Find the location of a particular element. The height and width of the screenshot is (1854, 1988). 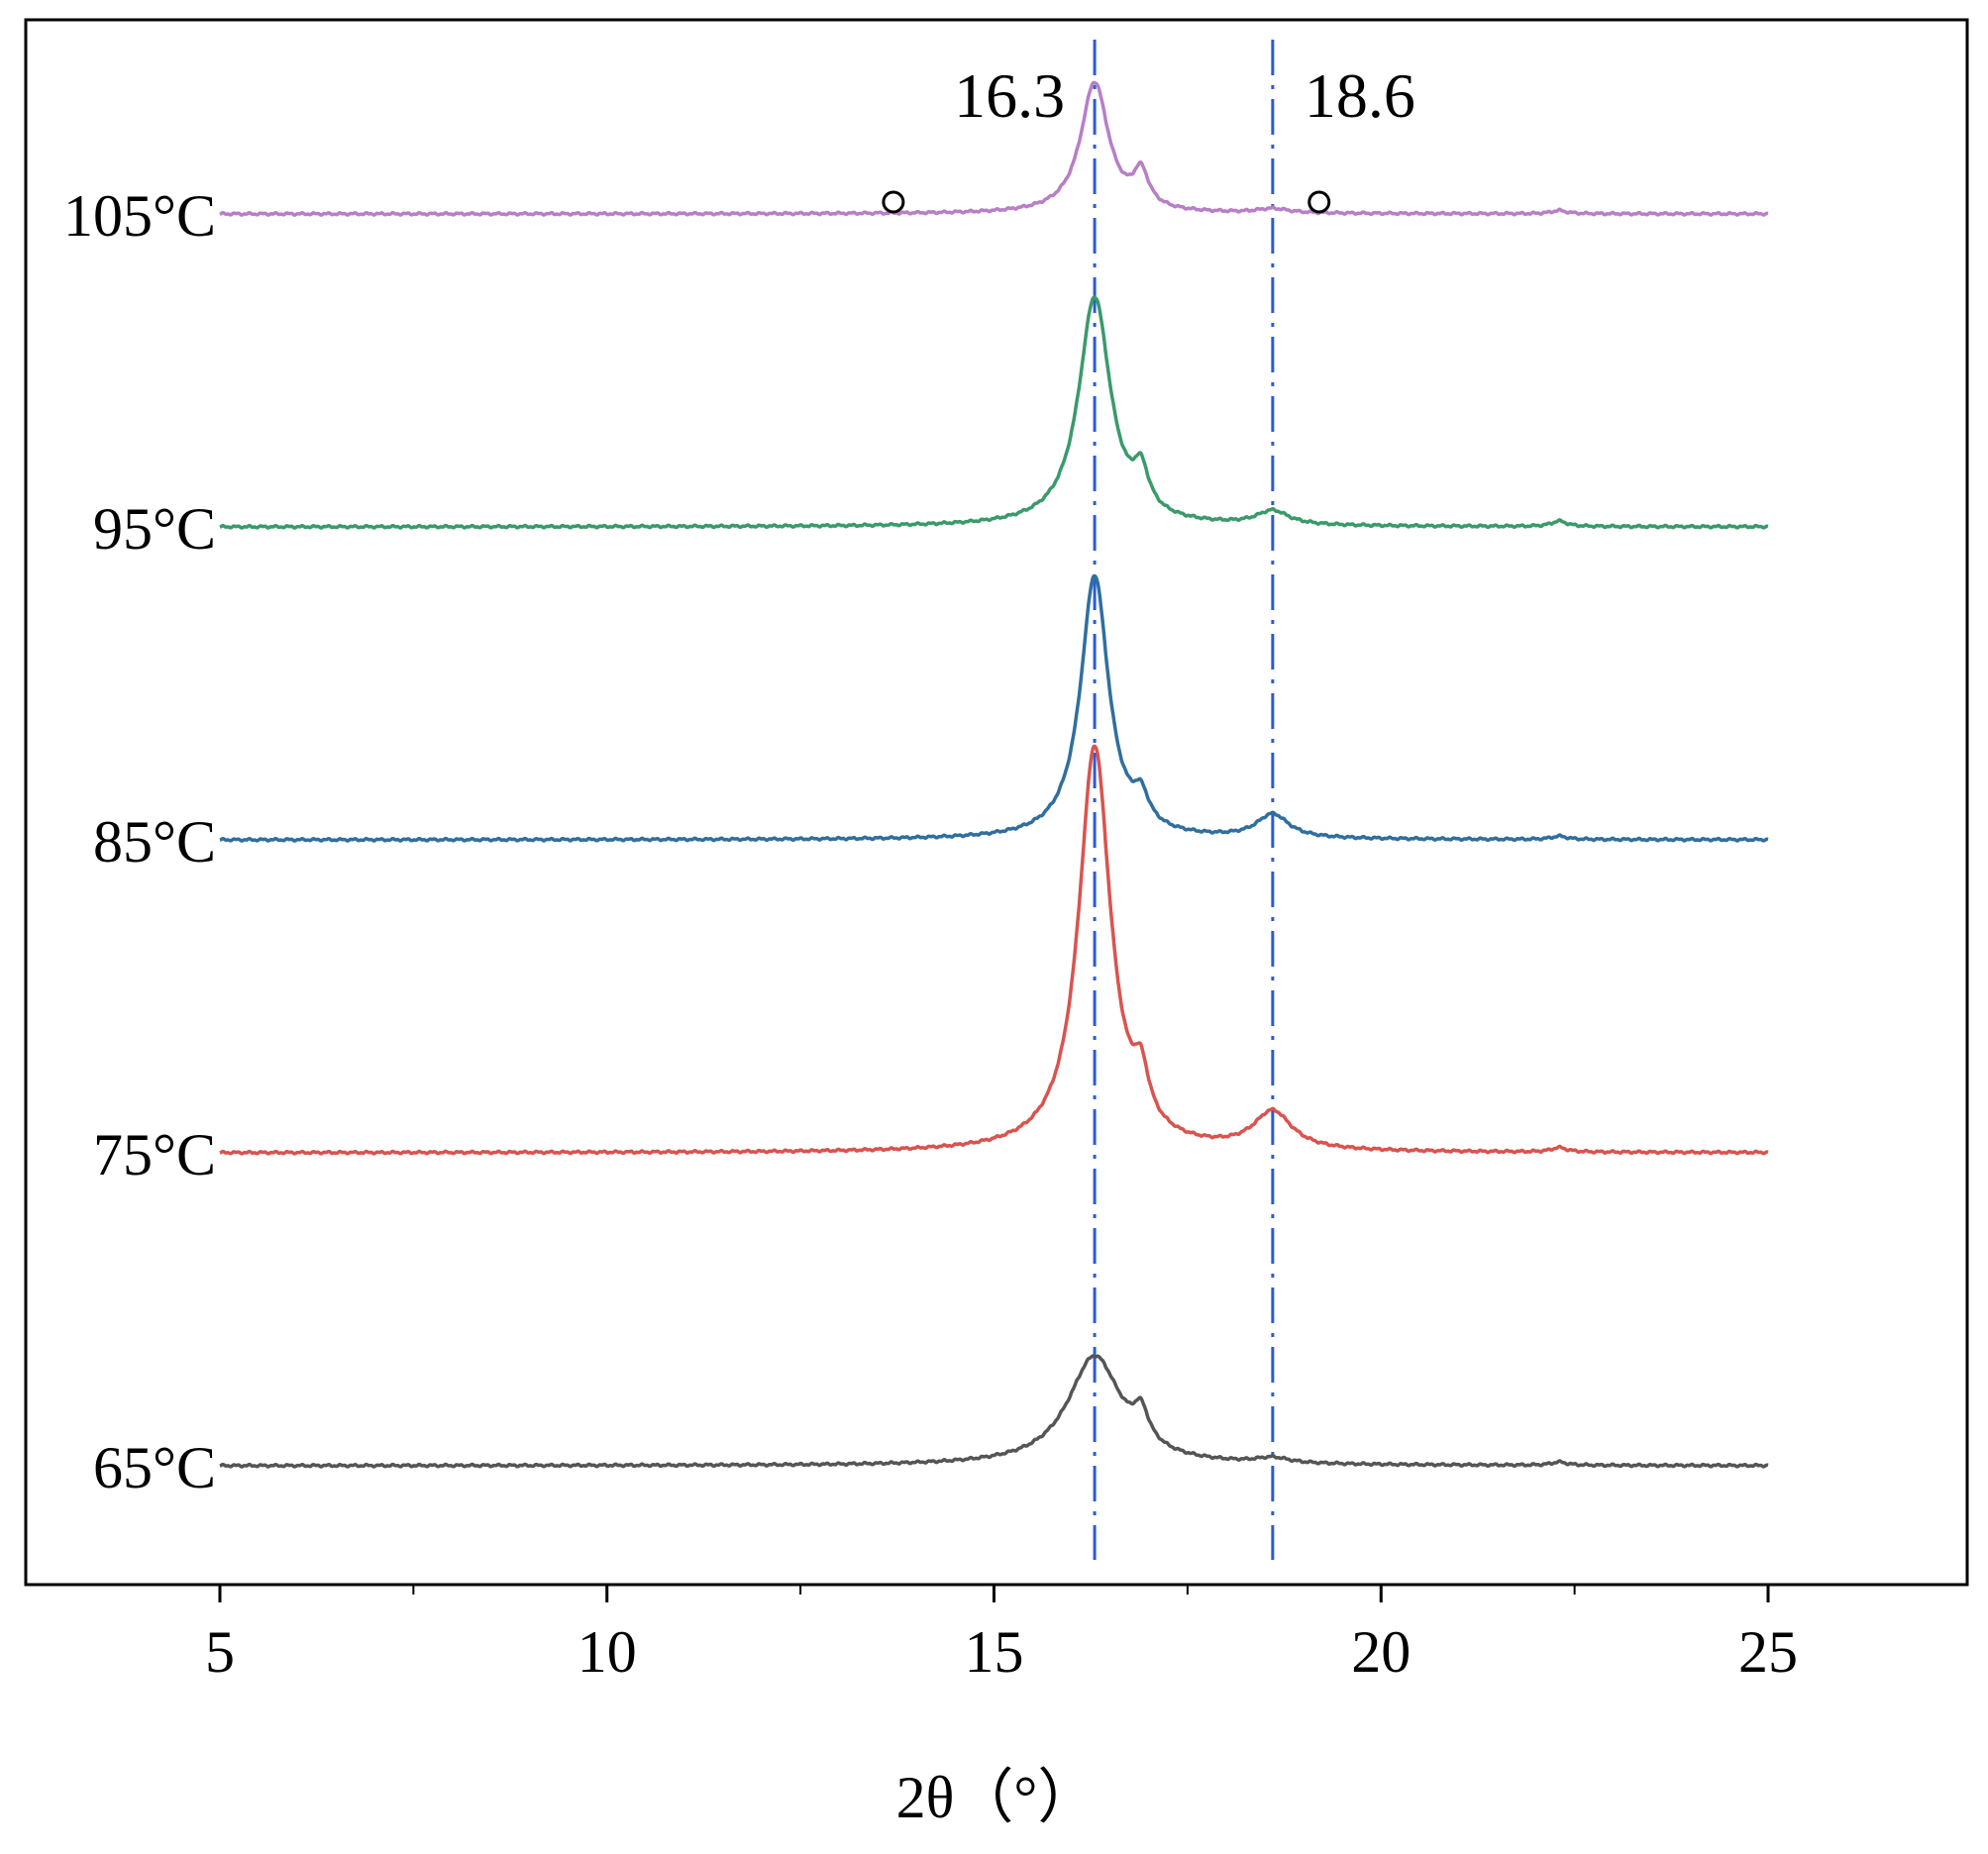

x-tick-label-15: 15 is located at coordinates (994, 1652).